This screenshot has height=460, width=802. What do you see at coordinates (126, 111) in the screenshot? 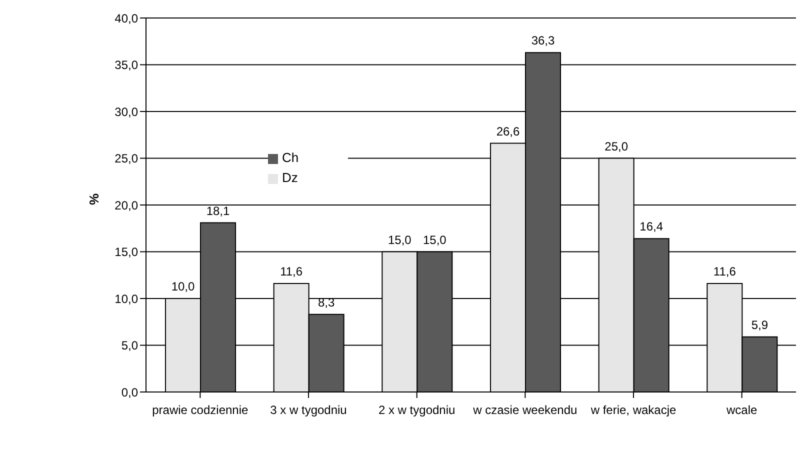
I see `y-tick-label: 30,0` at bounding box center [126, 111].